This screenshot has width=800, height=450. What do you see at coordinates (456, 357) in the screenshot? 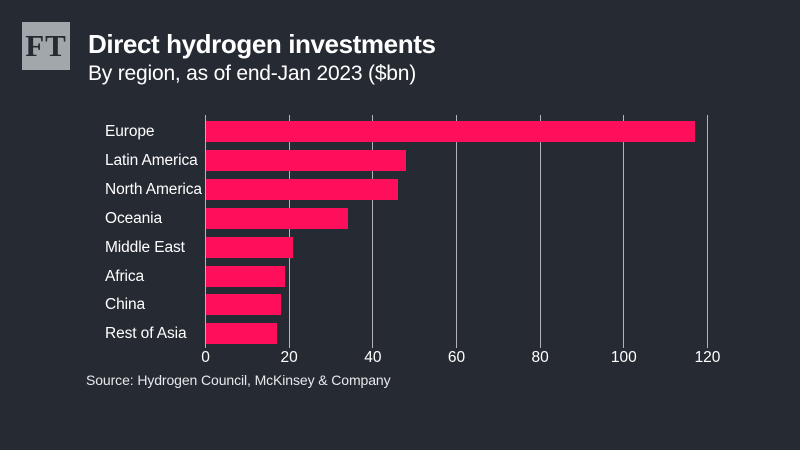
I see `x-tick-label-60: 60` at bounding box center [456, 357].